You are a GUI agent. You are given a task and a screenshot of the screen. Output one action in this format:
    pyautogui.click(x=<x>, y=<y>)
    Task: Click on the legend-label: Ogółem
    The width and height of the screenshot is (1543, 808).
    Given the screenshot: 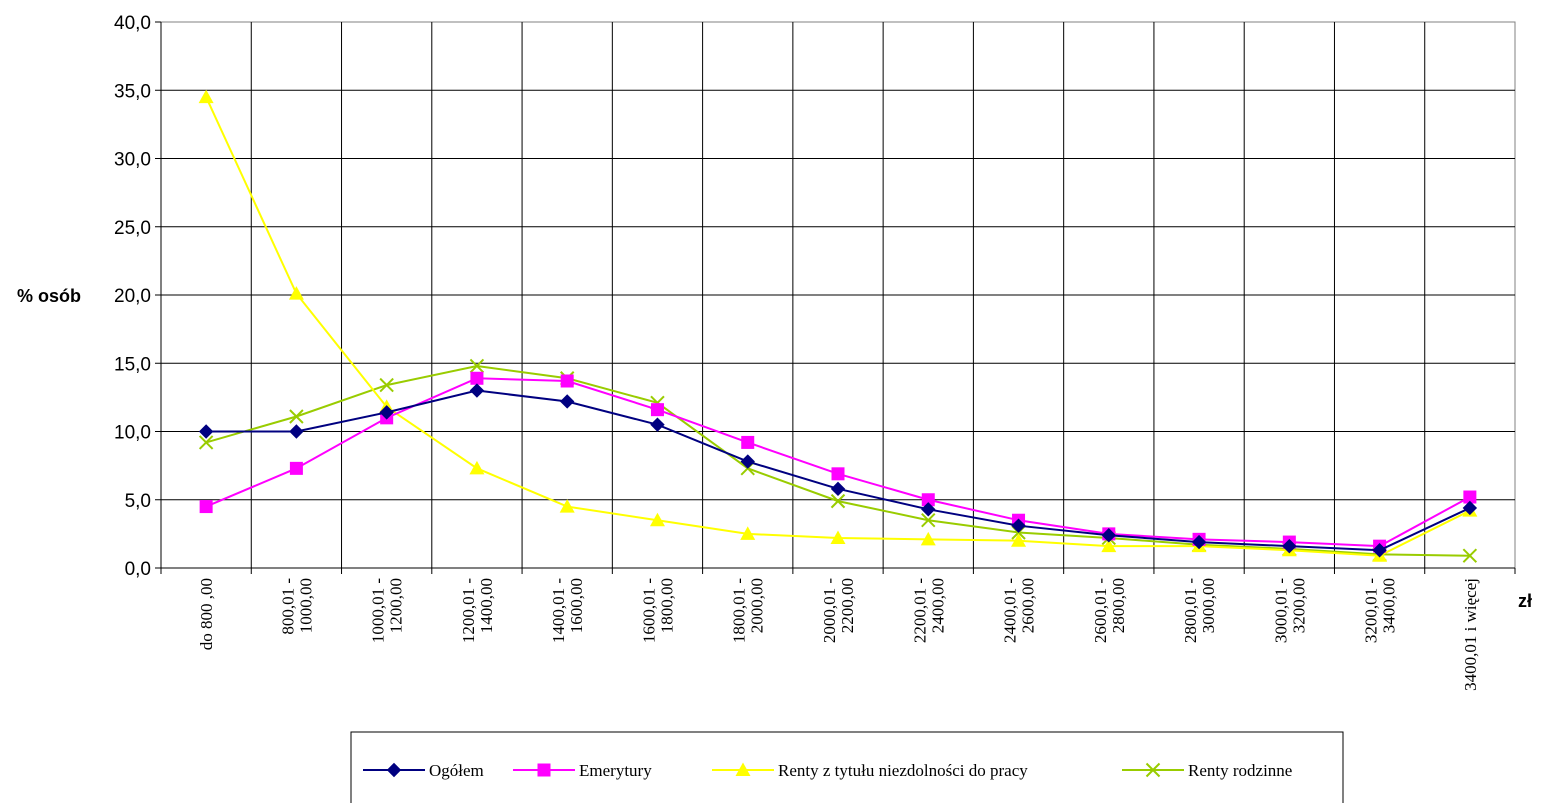 What is the action you would take?
    pyautogui.click(x=456, y=770)
    